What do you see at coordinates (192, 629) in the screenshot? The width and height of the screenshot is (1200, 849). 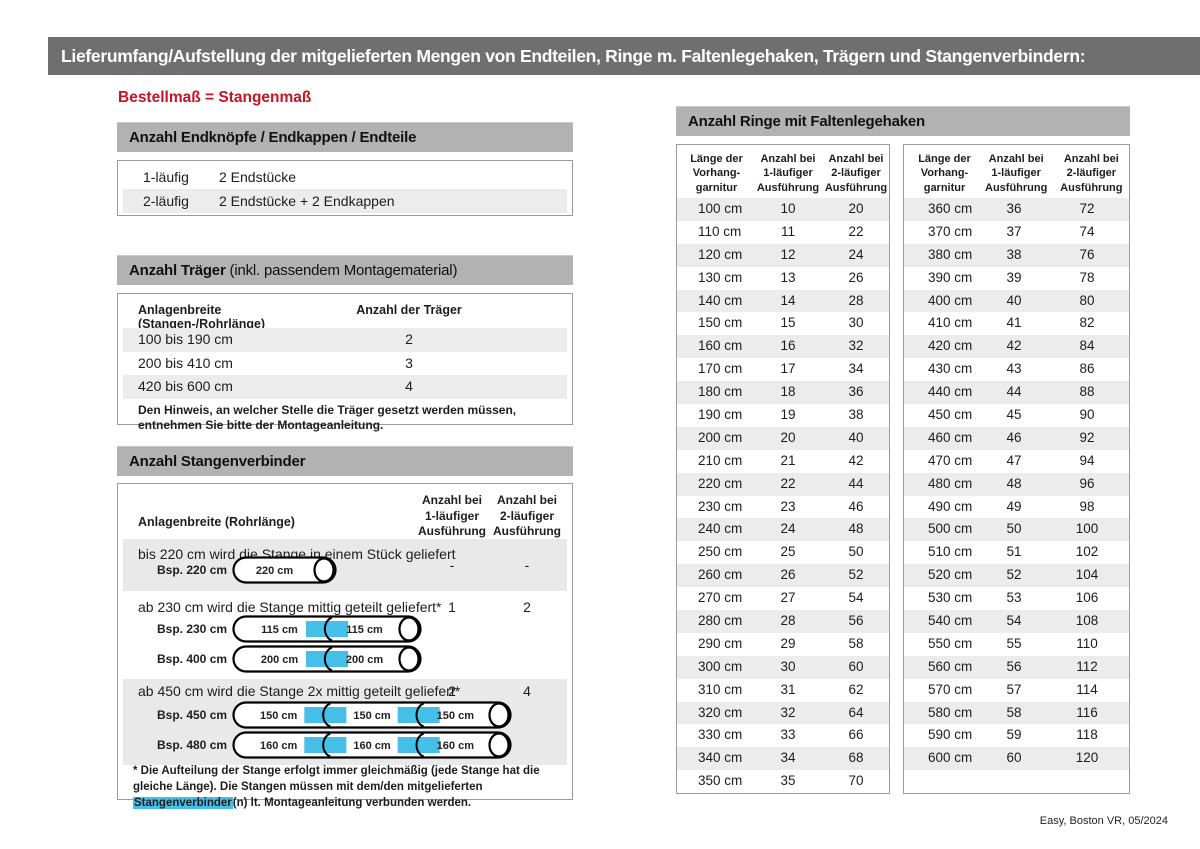 I see `rod-example-label: Bsp. 230 cm` at bounding box center [192, 629].